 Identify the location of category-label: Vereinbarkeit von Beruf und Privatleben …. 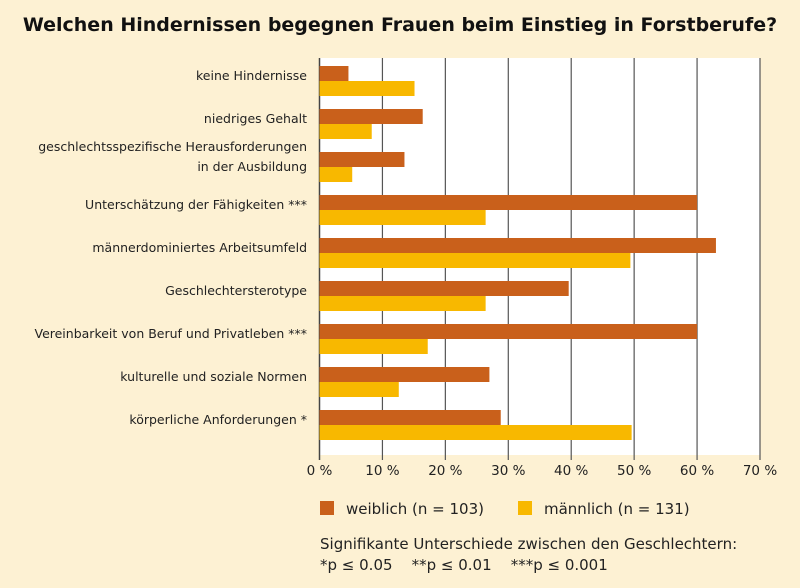
(170, 333).